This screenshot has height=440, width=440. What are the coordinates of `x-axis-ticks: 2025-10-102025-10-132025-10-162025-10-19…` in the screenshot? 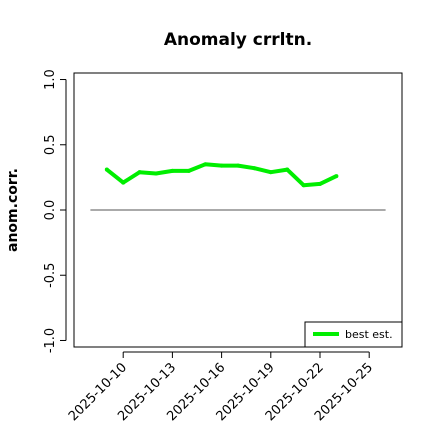 It's located at (221, 387).